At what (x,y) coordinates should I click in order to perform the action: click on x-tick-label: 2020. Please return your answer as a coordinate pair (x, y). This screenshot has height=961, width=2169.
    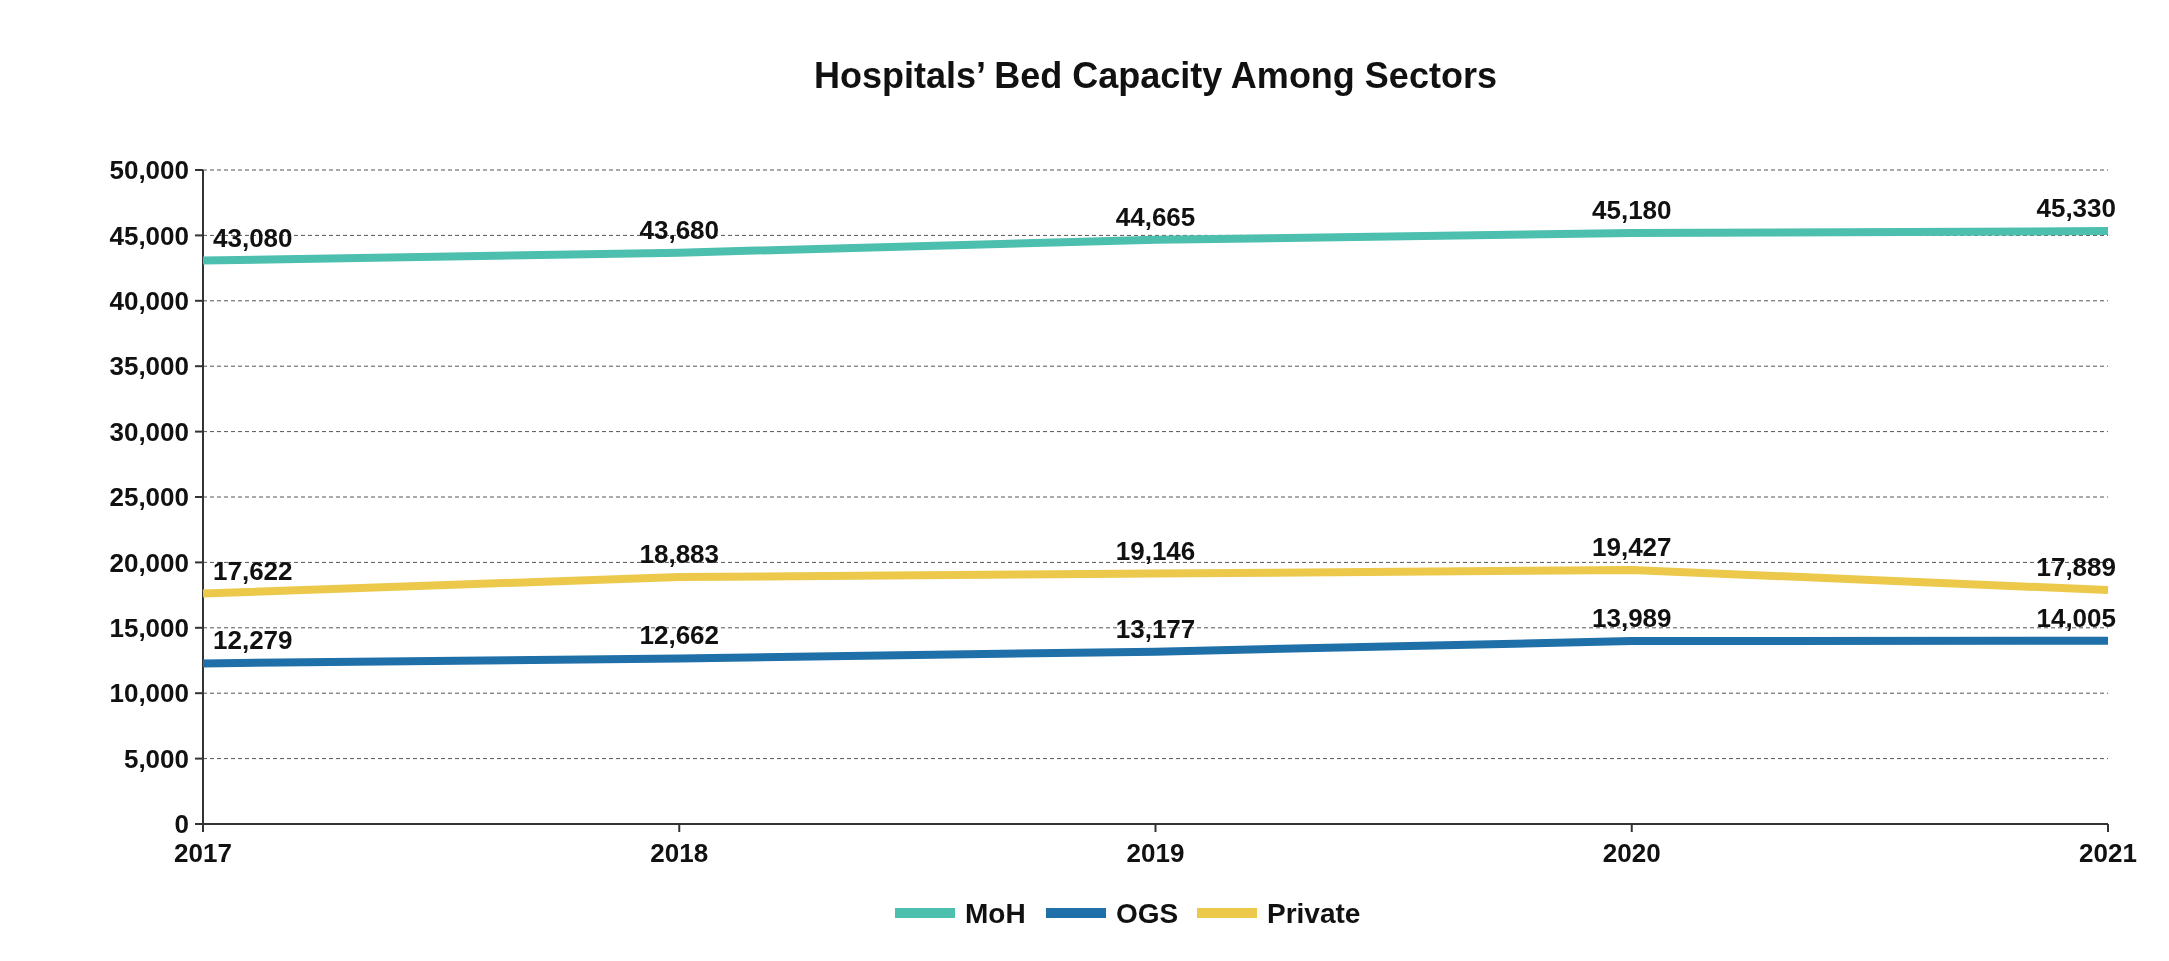
    Looking at the image, I should click on (1631, 853).